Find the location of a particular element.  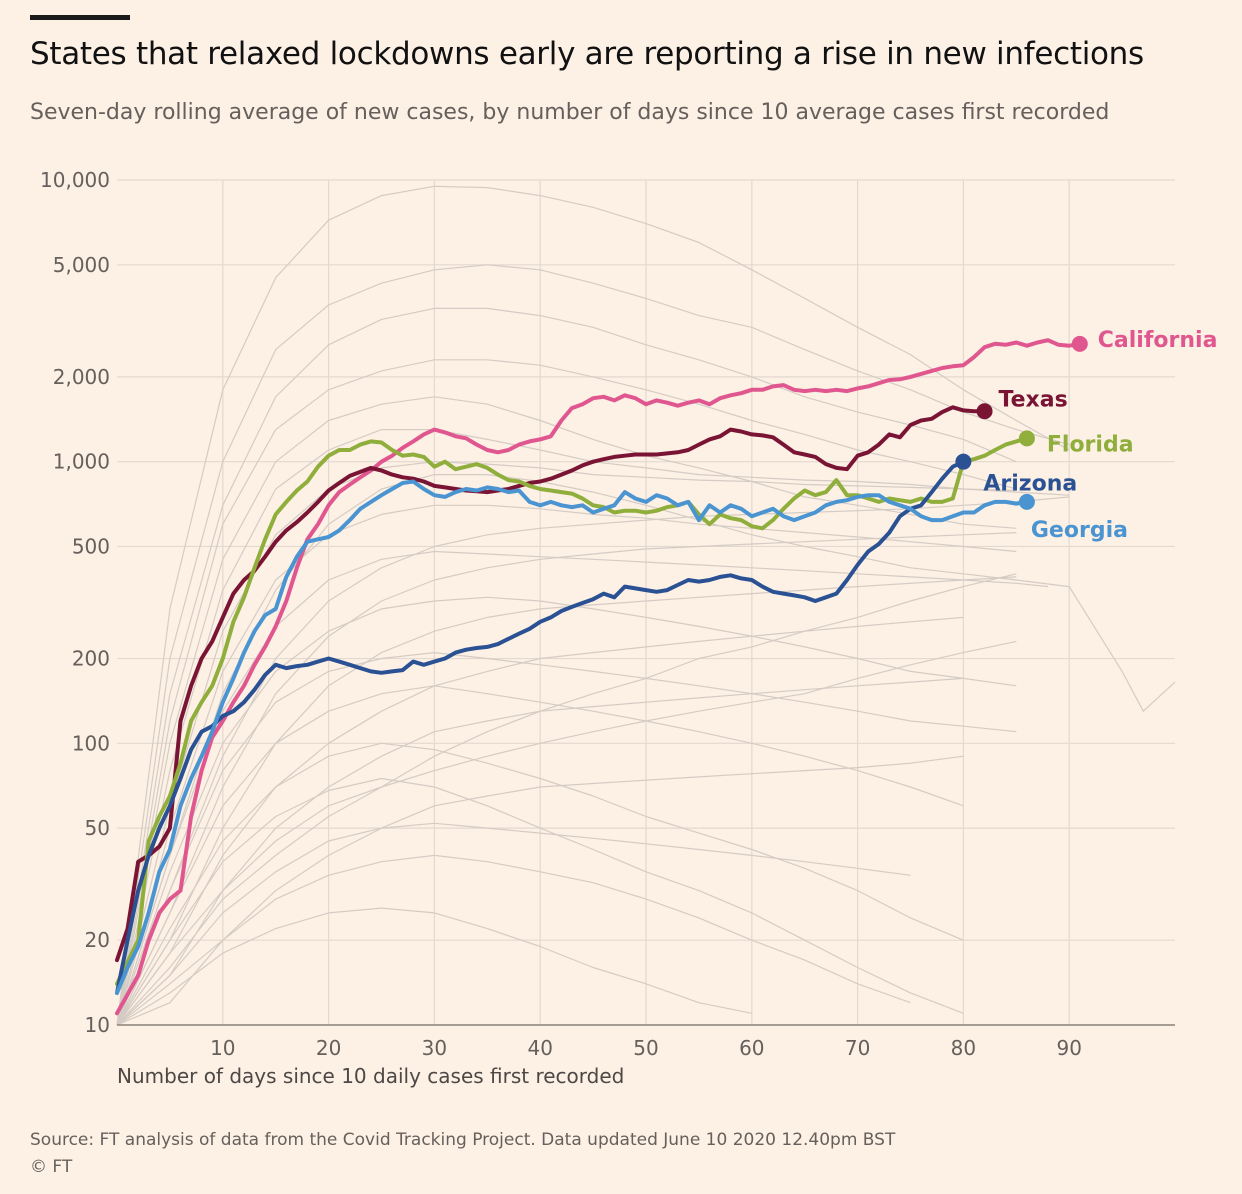

x-tick-label: 60 is located at coordinates (751, 1048).